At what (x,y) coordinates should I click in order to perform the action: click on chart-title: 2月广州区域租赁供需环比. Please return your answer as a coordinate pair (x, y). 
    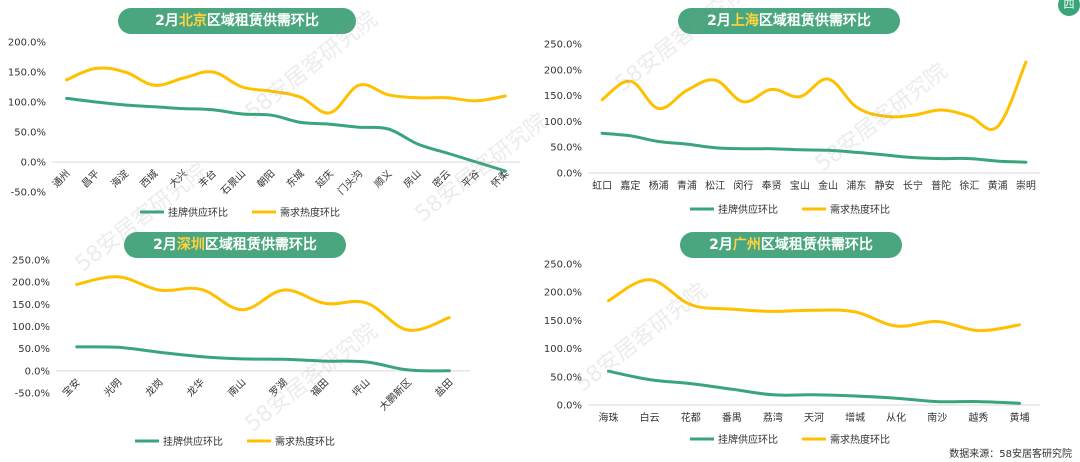
    Looking at the image, I should click on (791, 245).